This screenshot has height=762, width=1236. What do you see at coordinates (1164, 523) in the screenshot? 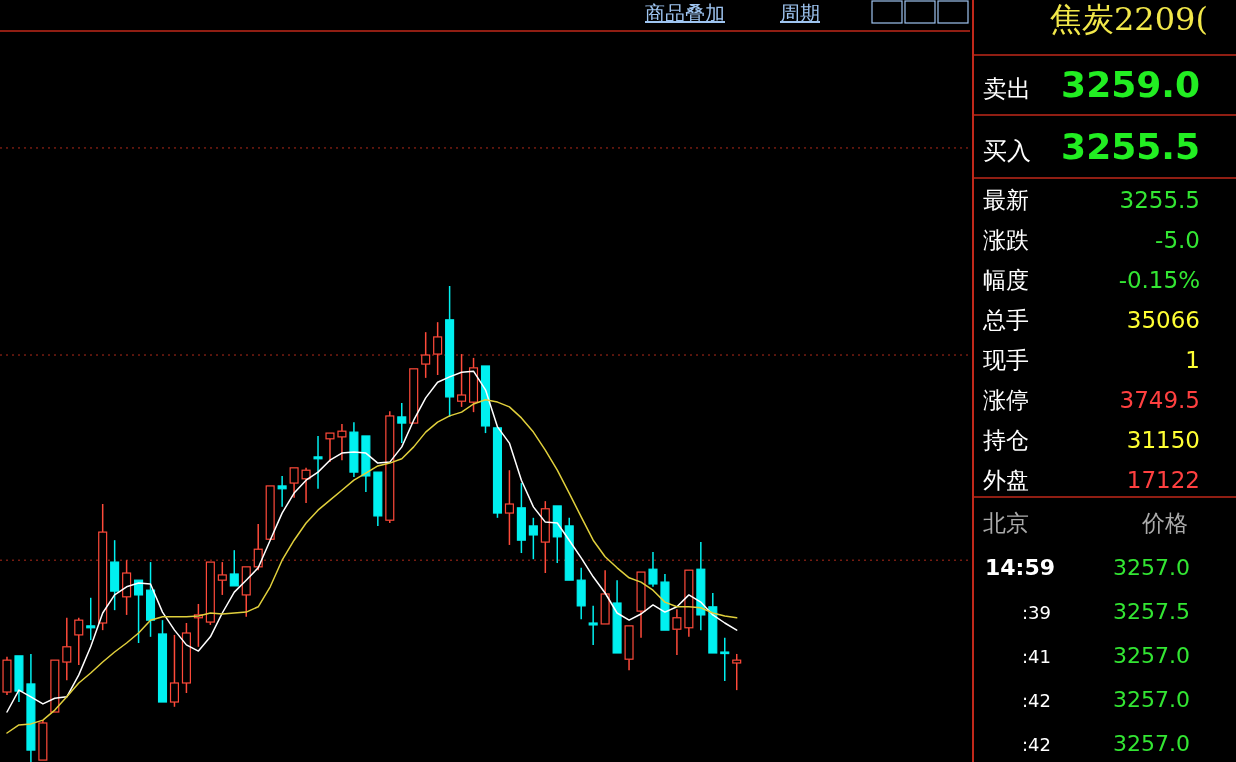
I see `text: 价格` at bounding box center [1164, 523].